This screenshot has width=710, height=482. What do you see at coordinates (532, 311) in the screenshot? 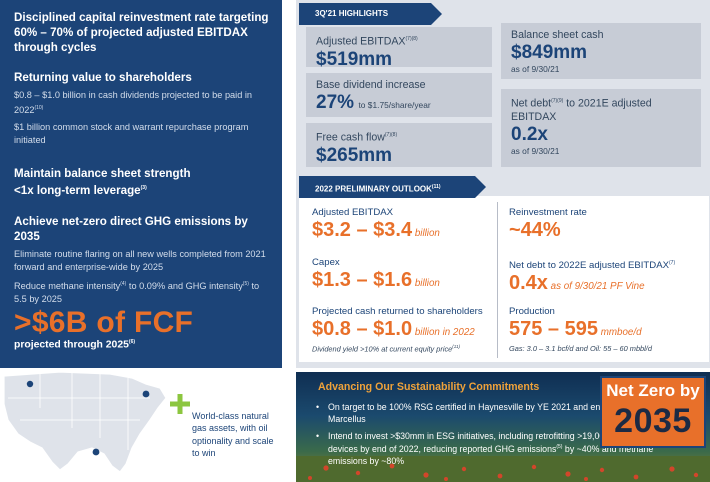
I see `outlook-prod-label: Production` at bounding box center [532, 311].